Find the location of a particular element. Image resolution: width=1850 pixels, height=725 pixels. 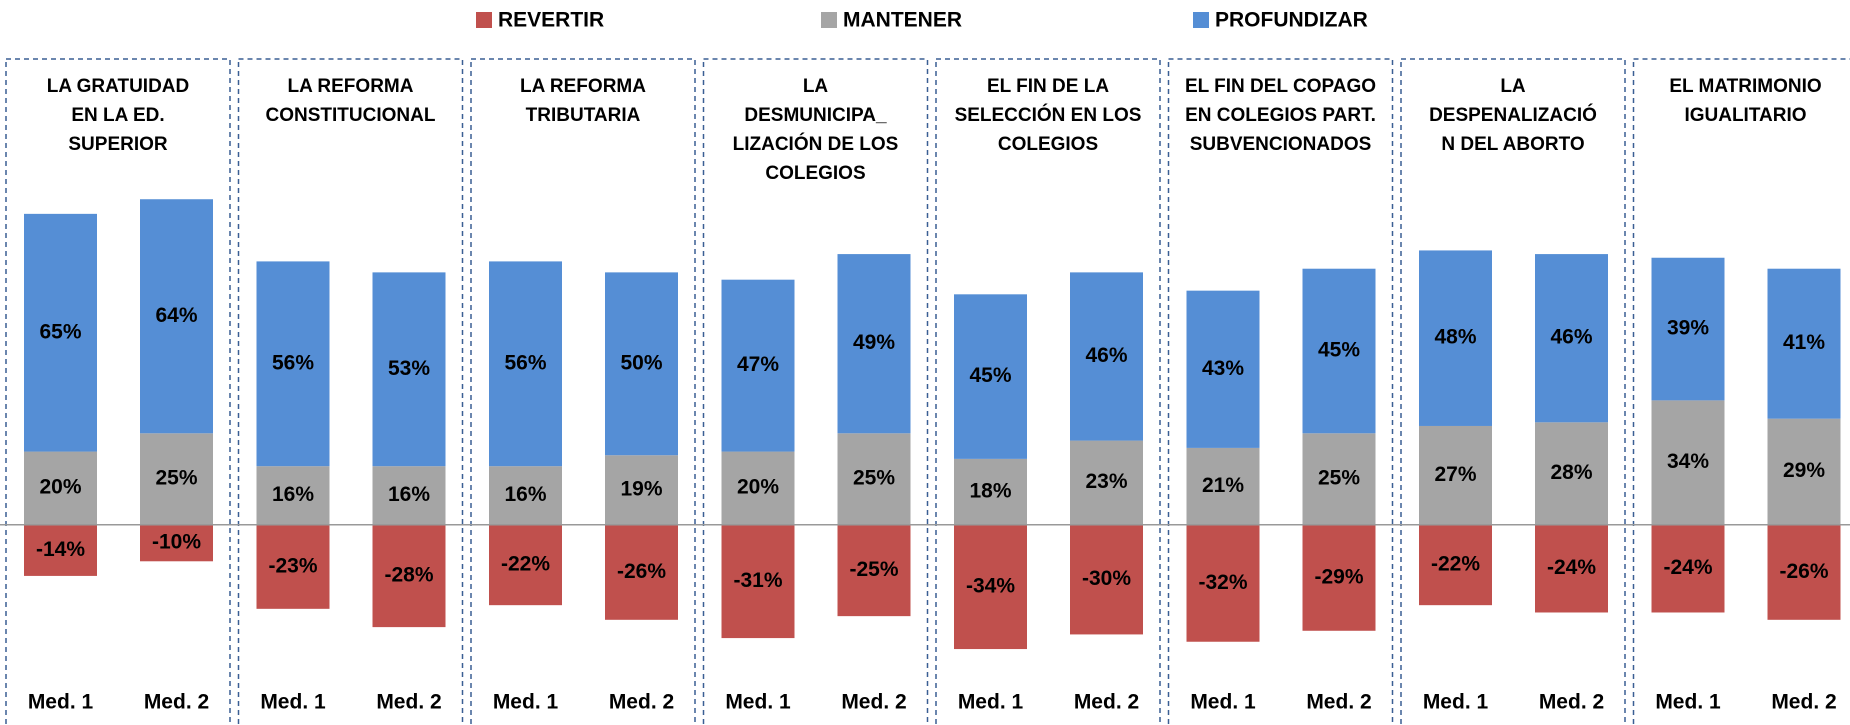

data-label: 21% is located at coordinates (1223, 485).